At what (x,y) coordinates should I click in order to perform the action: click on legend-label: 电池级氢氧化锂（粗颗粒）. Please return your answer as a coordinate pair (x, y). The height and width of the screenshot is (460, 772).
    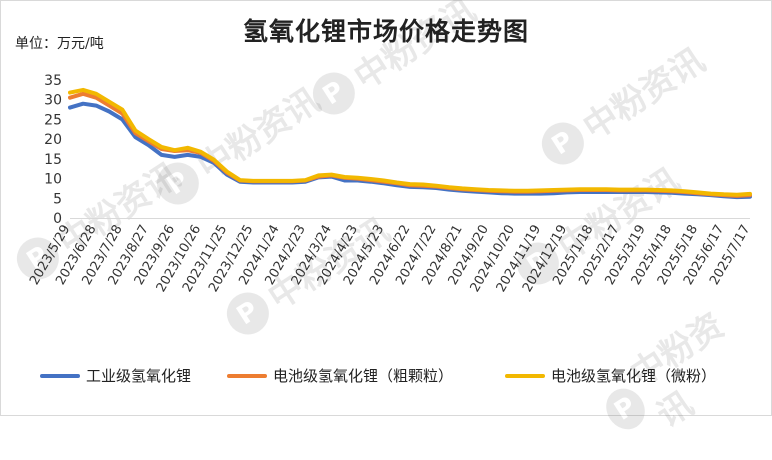
    Looking at the image, I should click on (363, 376).